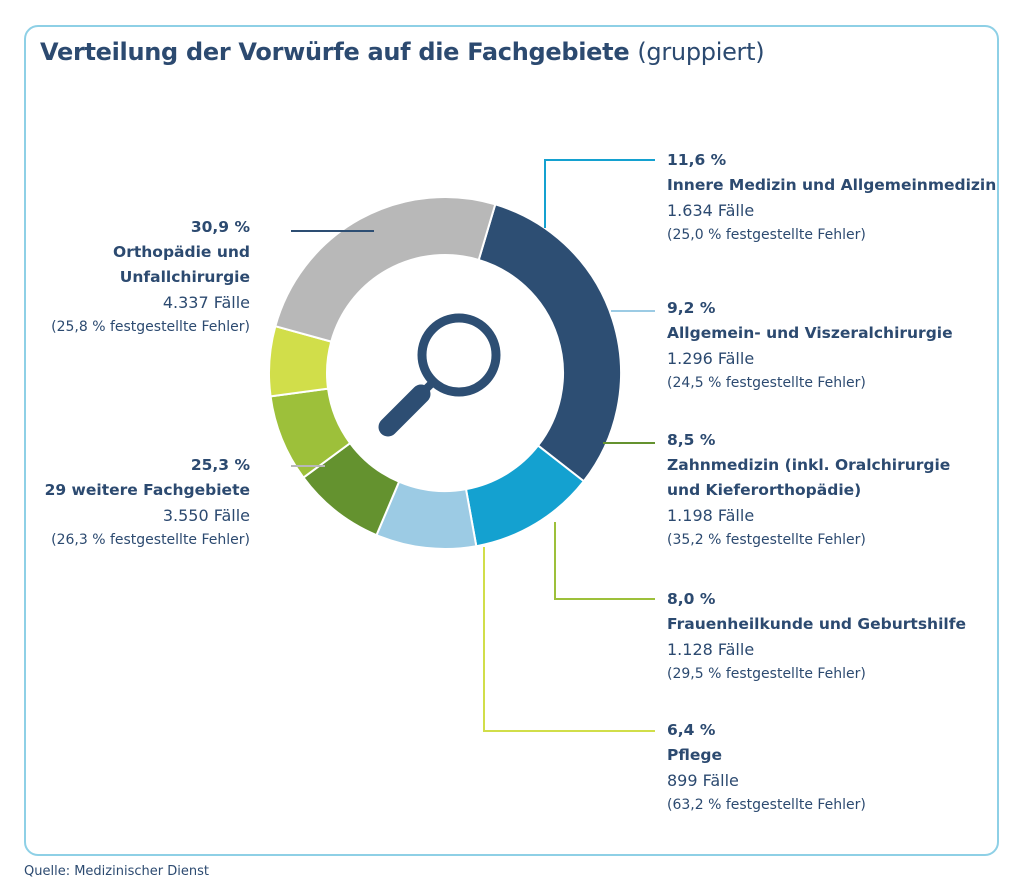  What do you see at coordinates (766, 674) in the screenshot?
I see `slice-error-rate: (29,5 % festgestellte Fehler)` at bounding box center [766, 674].